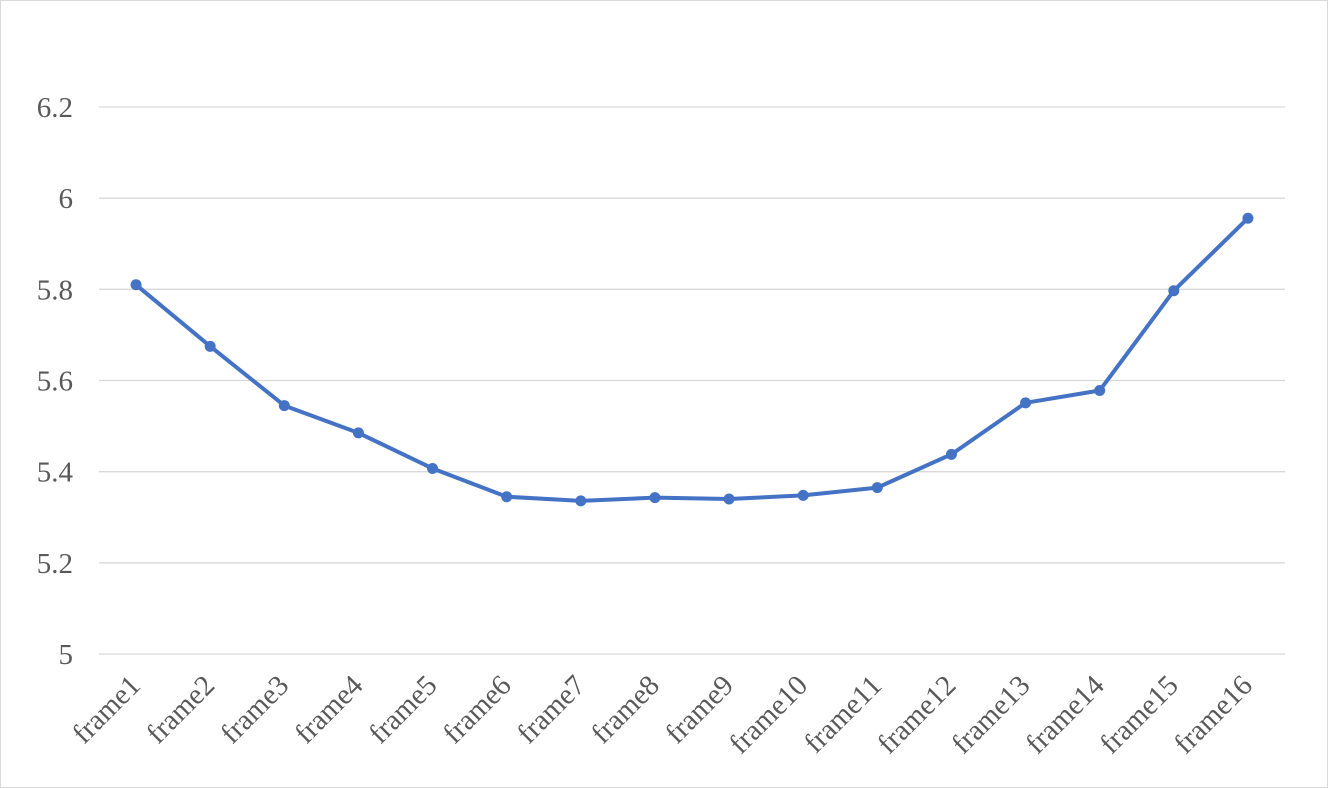  What do you see at coordinates (625, 709) in the screenshot?
I see `x-tick-label: frame8` at bounding box center [625, 709].